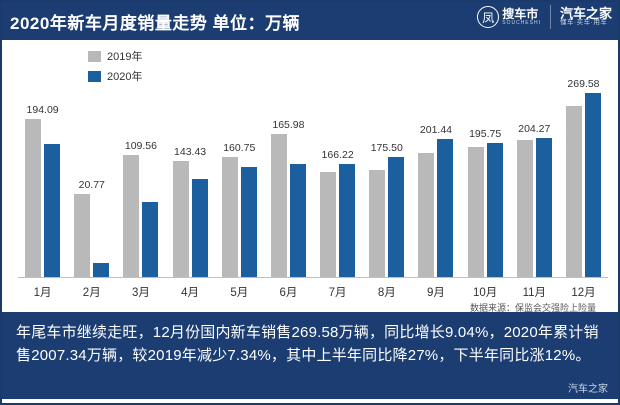 The width and height of the screenshot is (620, 405). Describe the element at coordinates (91, 185) in the screenshot. I see `bar-value-label: 20.77` at that location.